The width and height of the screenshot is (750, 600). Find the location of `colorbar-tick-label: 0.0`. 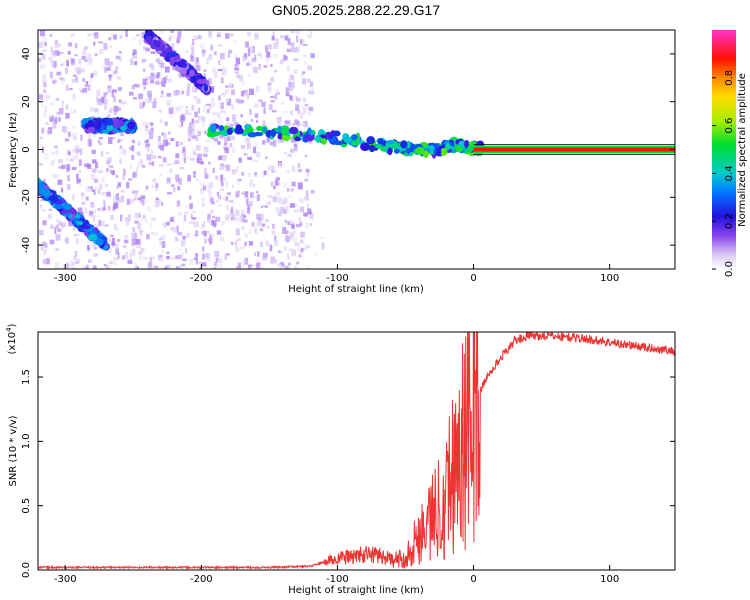

colorbar-tick-label: 0.0 is located at coordinates (729, 269).